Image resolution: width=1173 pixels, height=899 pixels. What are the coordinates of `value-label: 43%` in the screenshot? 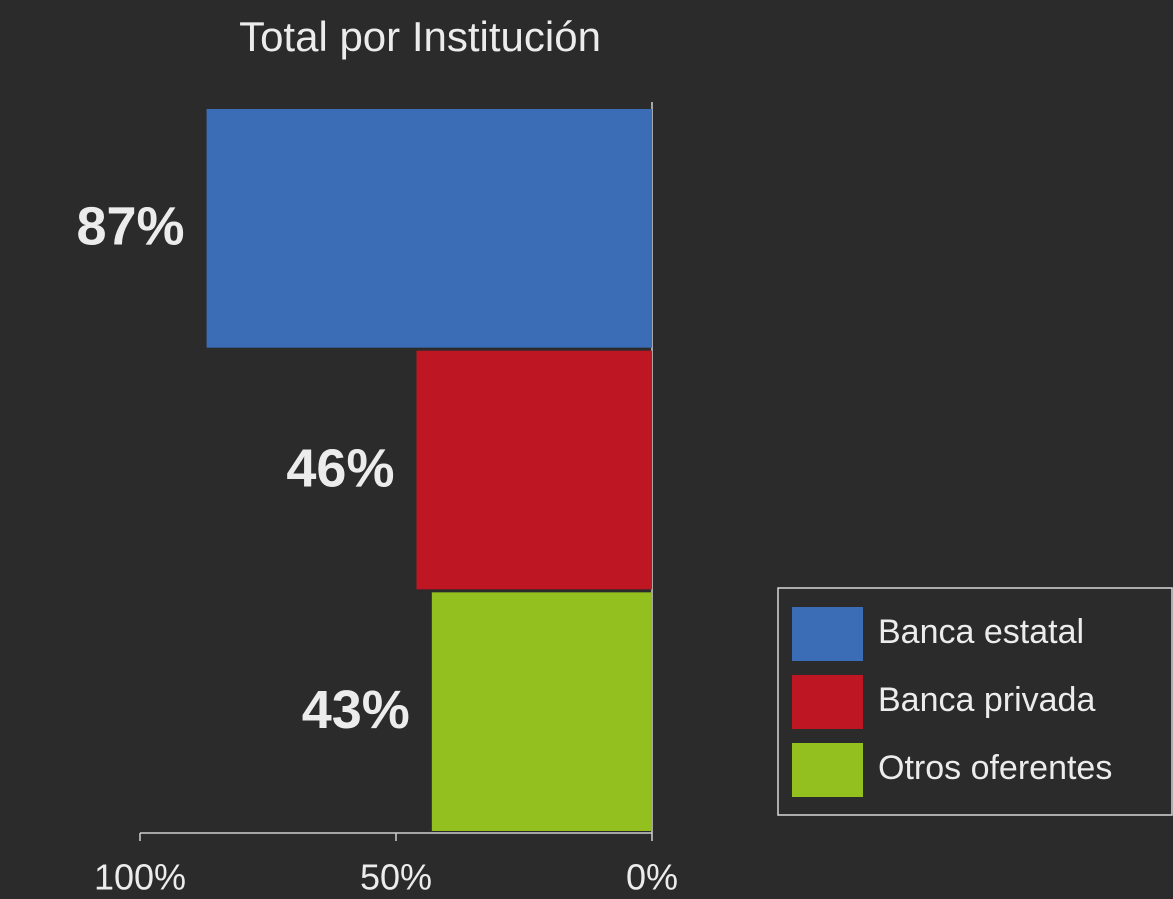 It's located at (356, 710).